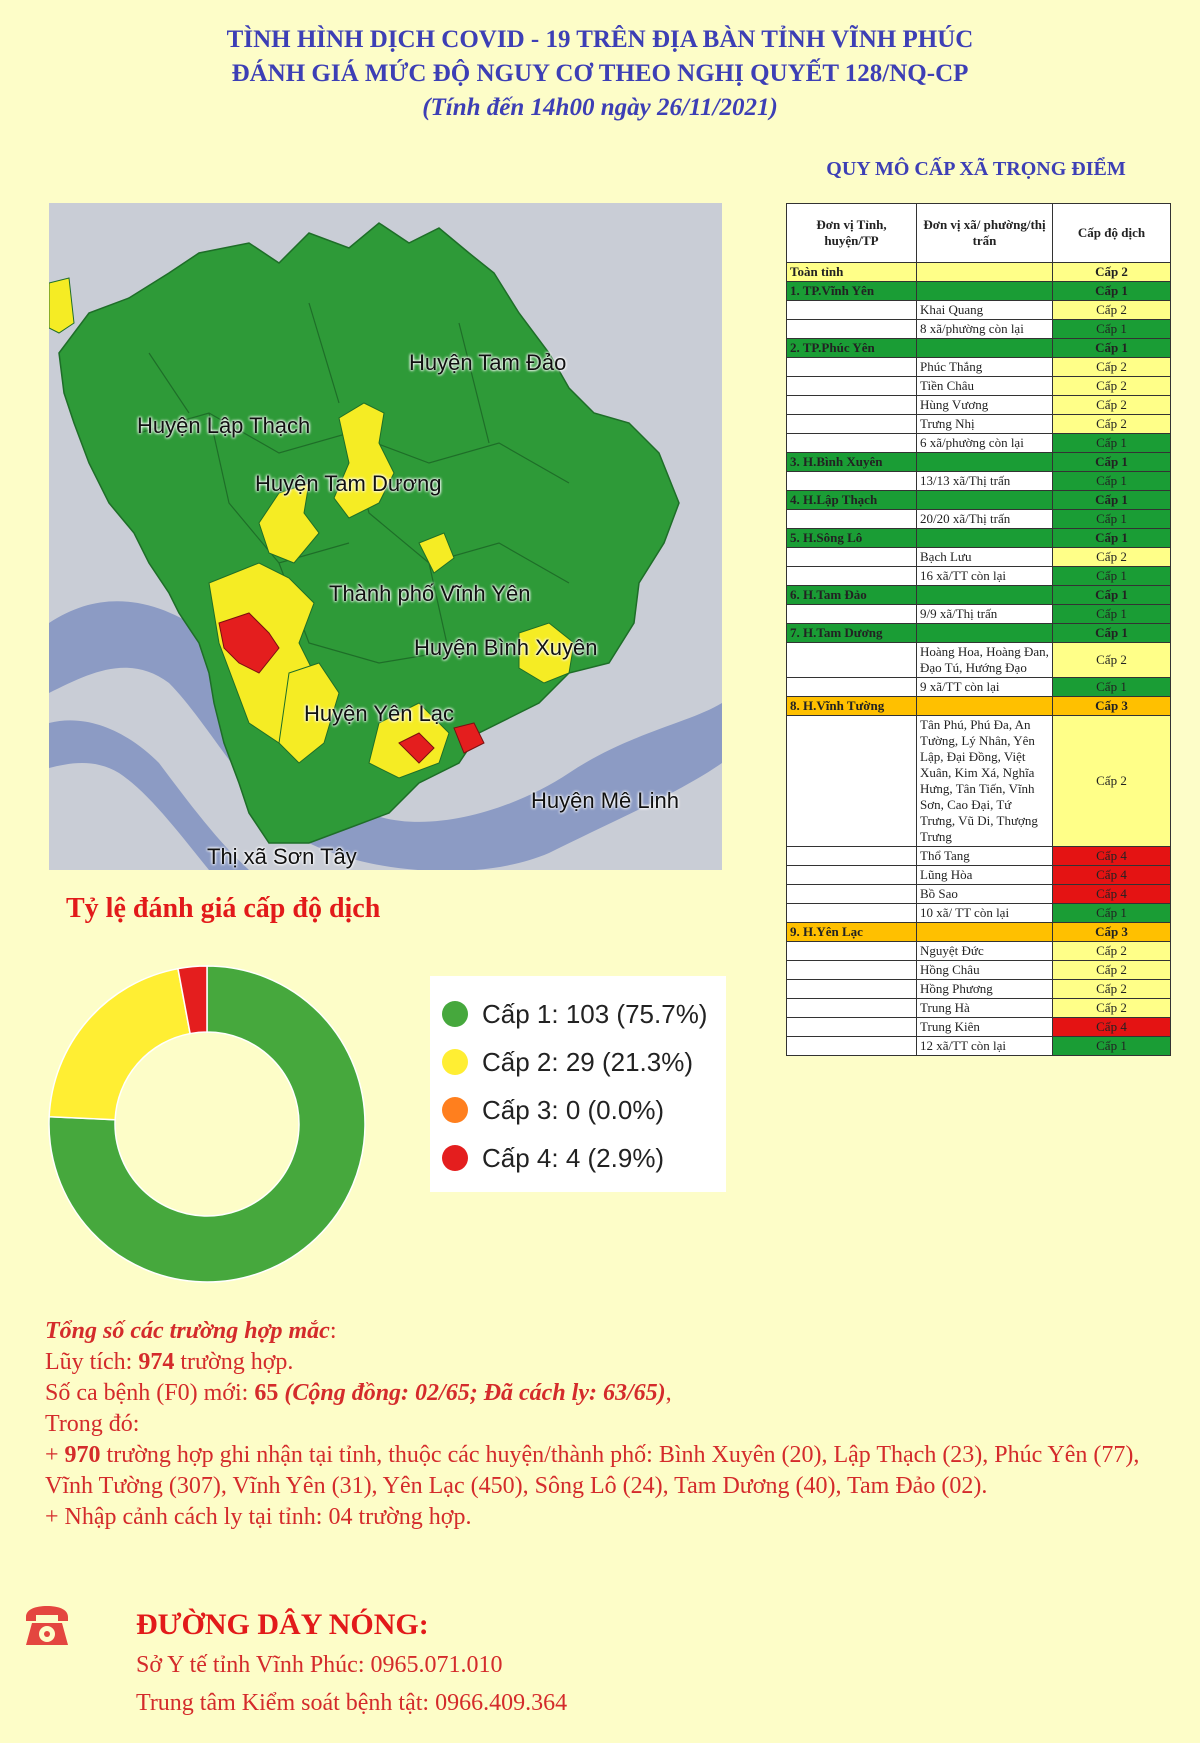 The image size is (1200, 1743). What do you see at coordinates (430, 593) in the screenshot?
I see `map-label-vinh-yen: Thành phố Vĩnh Yên` at bounding box center [430, 593].